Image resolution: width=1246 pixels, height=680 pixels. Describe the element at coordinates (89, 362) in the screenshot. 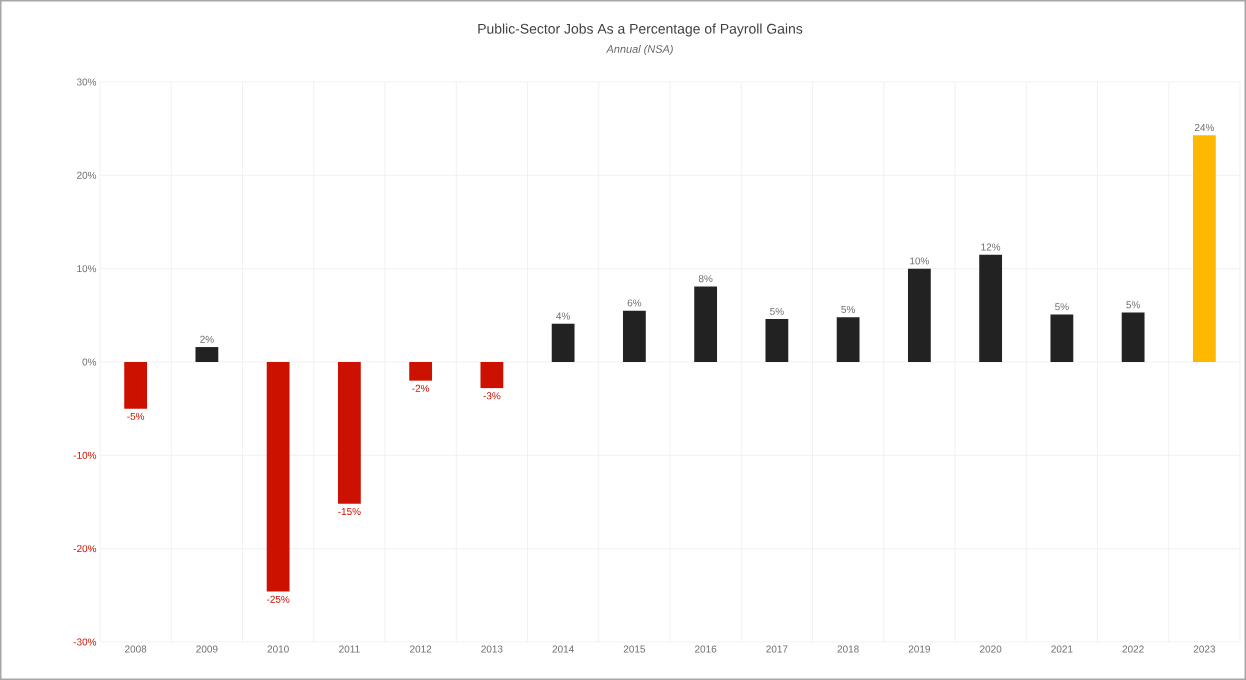

I see `y-tick-label: 0%` at that location.